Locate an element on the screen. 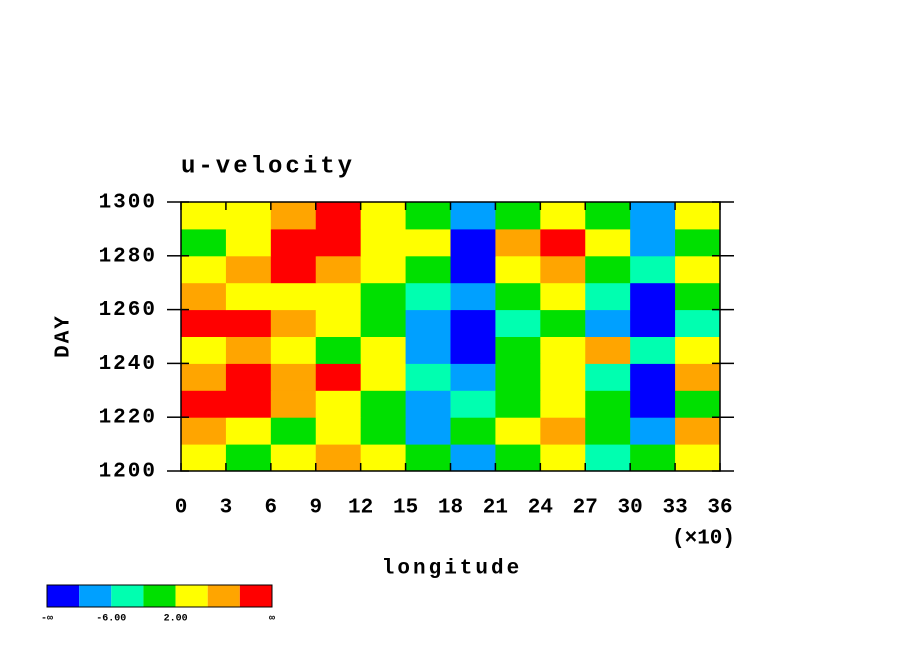  colorbar-frame is located at coordinates (159, 596).